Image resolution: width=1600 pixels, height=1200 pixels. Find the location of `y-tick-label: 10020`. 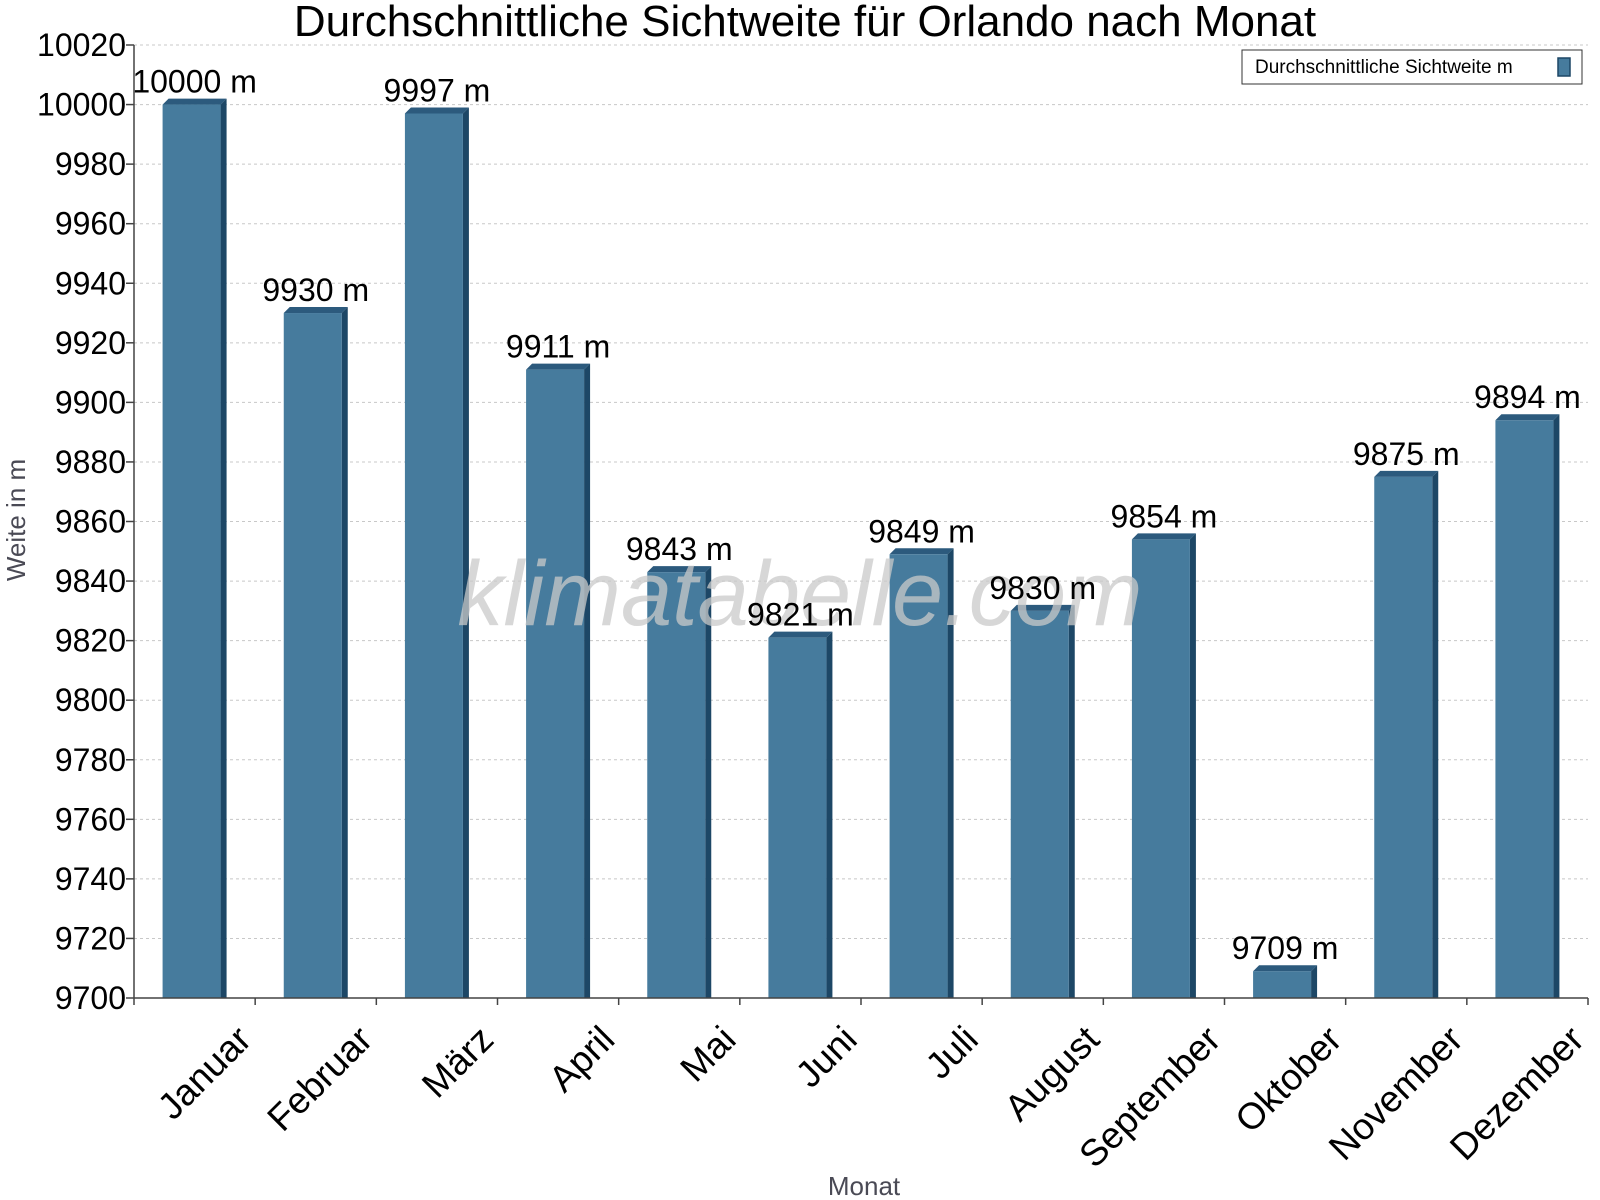

y-tick-label: 10020 is located at coordinates (81, 45).